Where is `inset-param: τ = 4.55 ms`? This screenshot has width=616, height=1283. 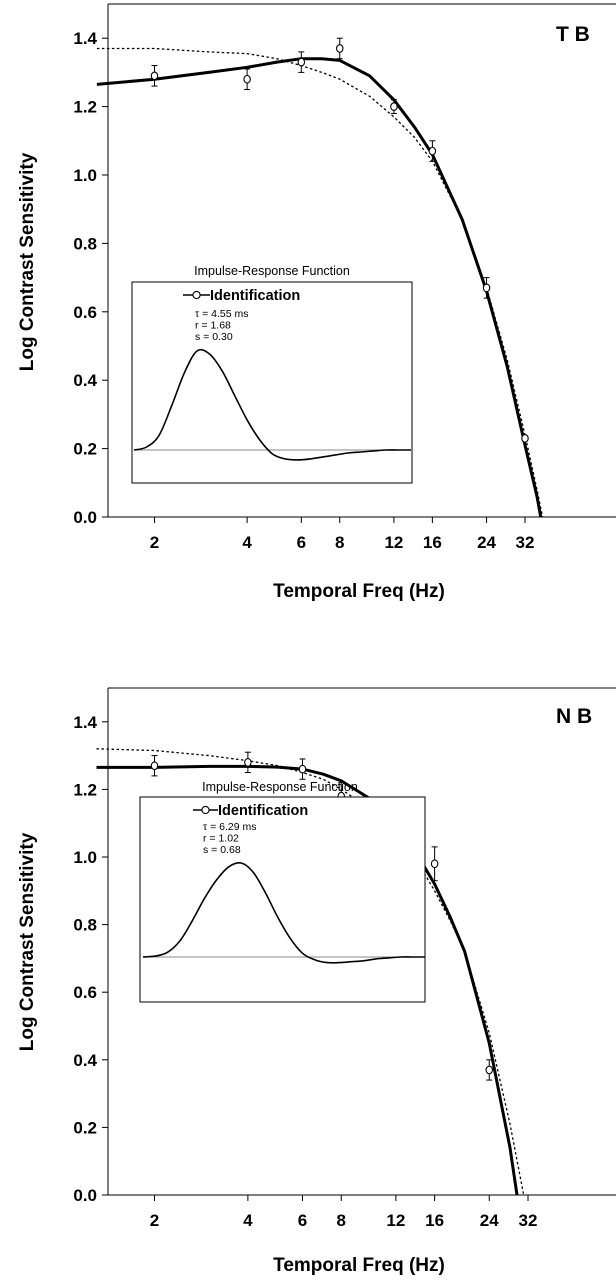
inset-param: τ = 4.55 ms is located at coordinates (221, 314).